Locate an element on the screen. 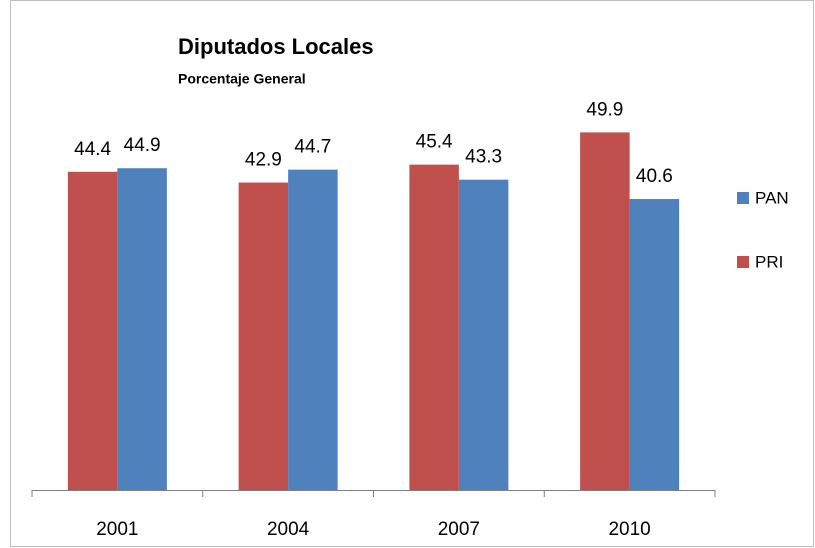 The image size is (815, 548). data-label: 43.3 is located at coordinates (483, 157).